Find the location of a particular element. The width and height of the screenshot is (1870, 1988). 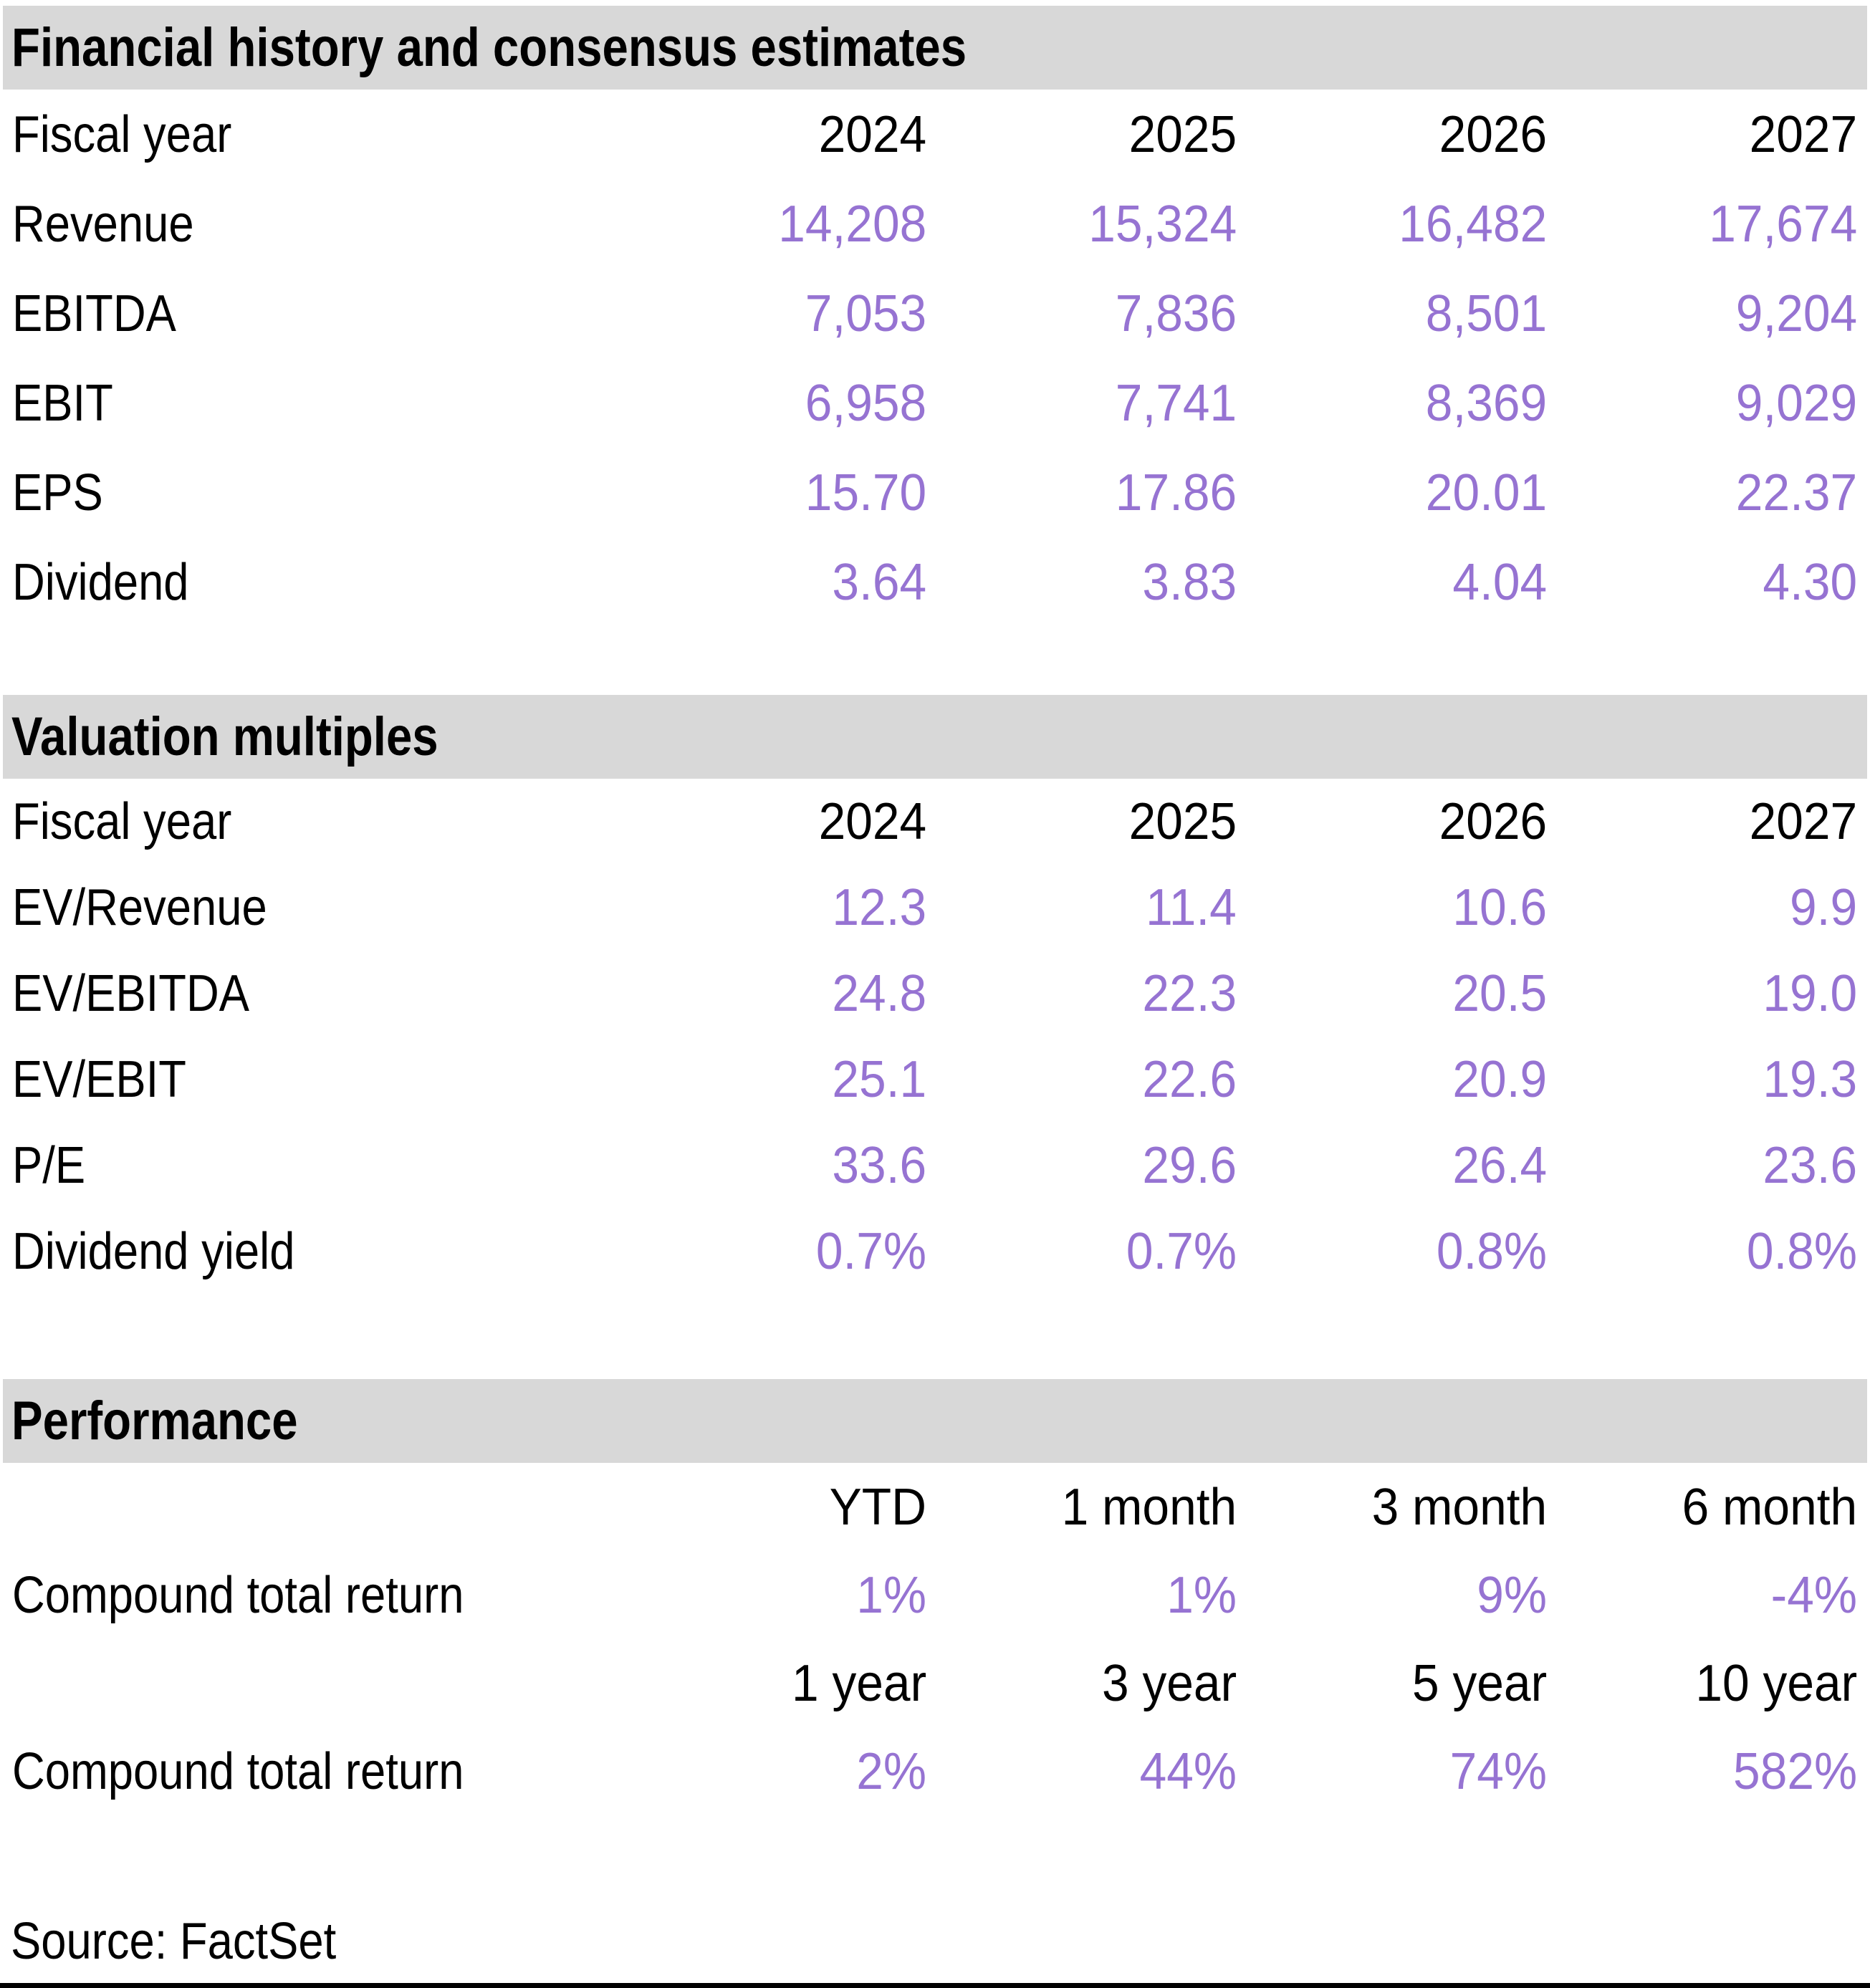

performance-section-header-band: Performance is located at coordinates (935, 1421).